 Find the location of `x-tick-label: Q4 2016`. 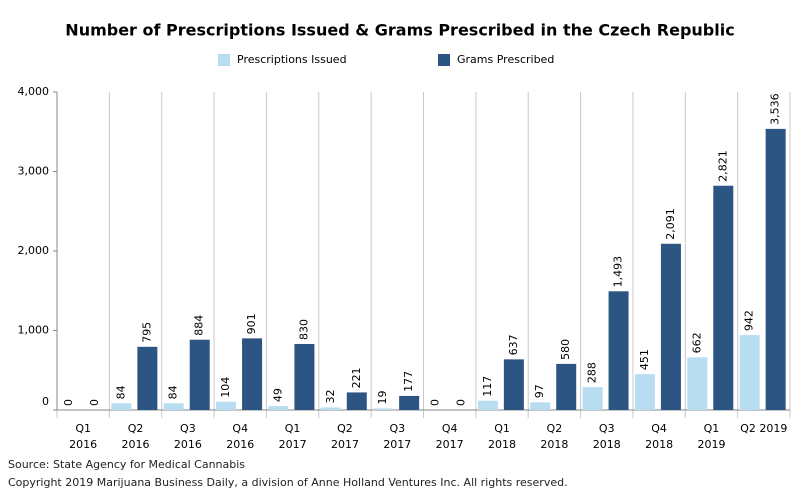

x-tick-label: Q4 2016 is located at coordinates (240, 436).